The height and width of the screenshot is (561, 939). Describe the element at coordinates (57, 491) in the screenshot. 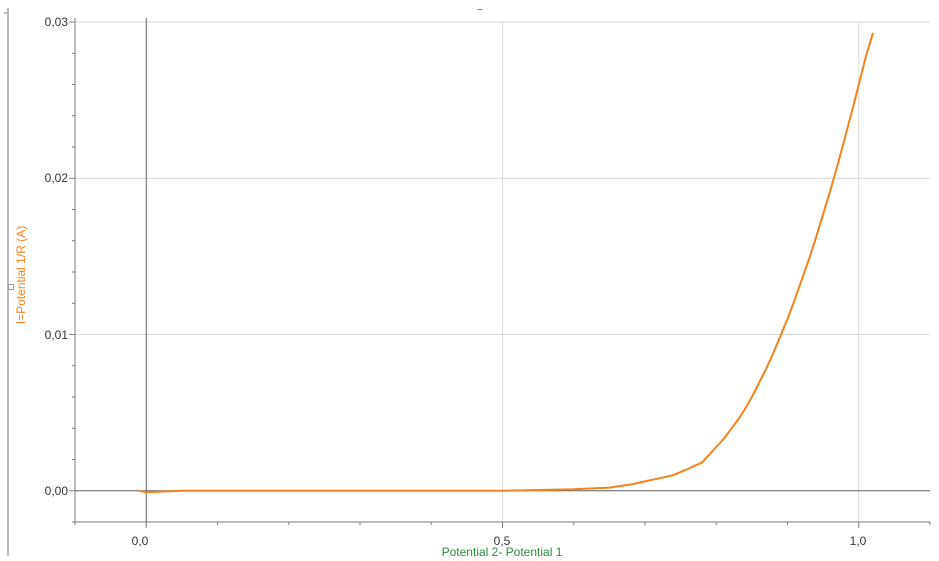

I see `y-tick-label: 0,00` at that location.